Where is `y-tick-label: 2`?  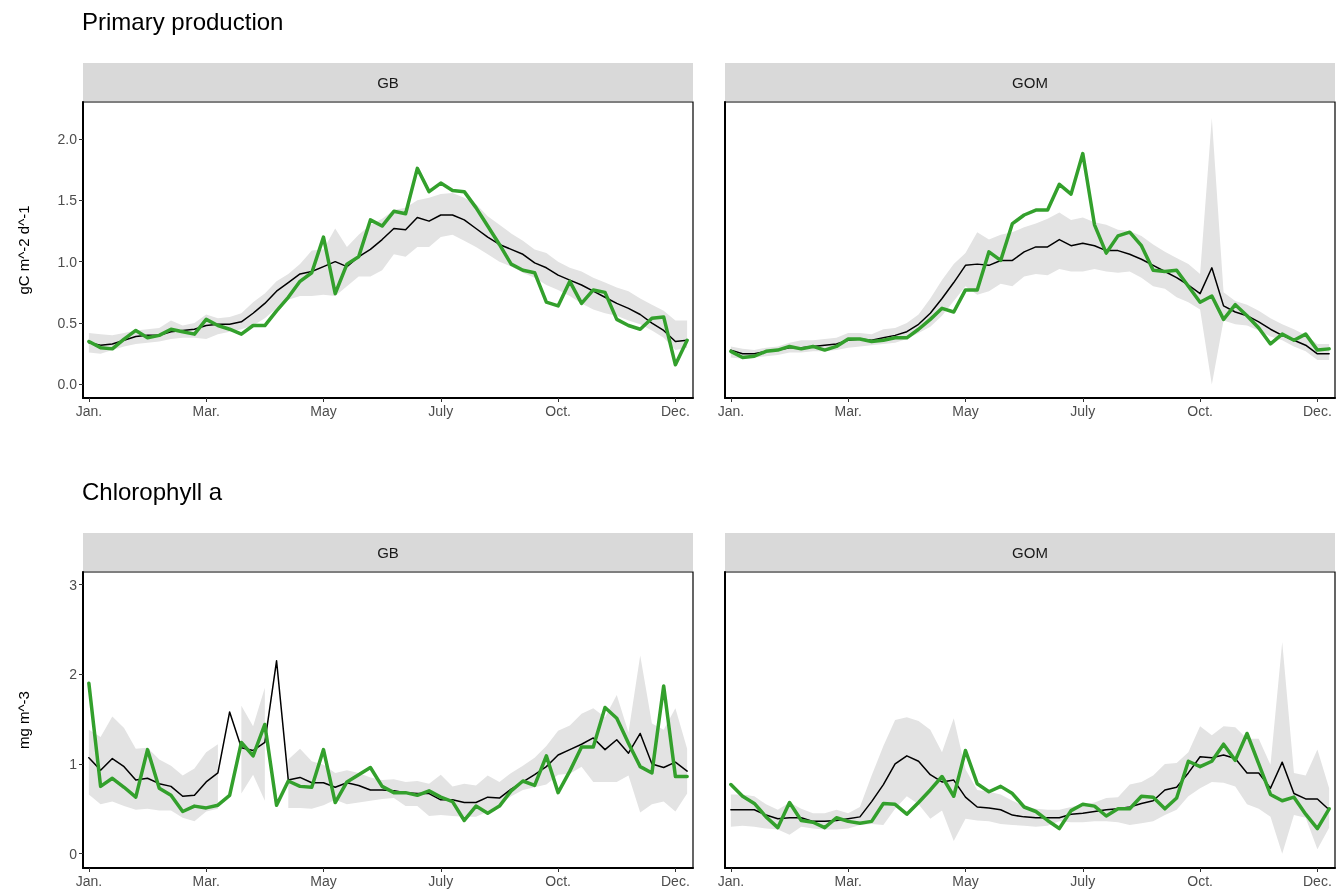 y-tick-label: 2 is located at coordinates (73, 674).